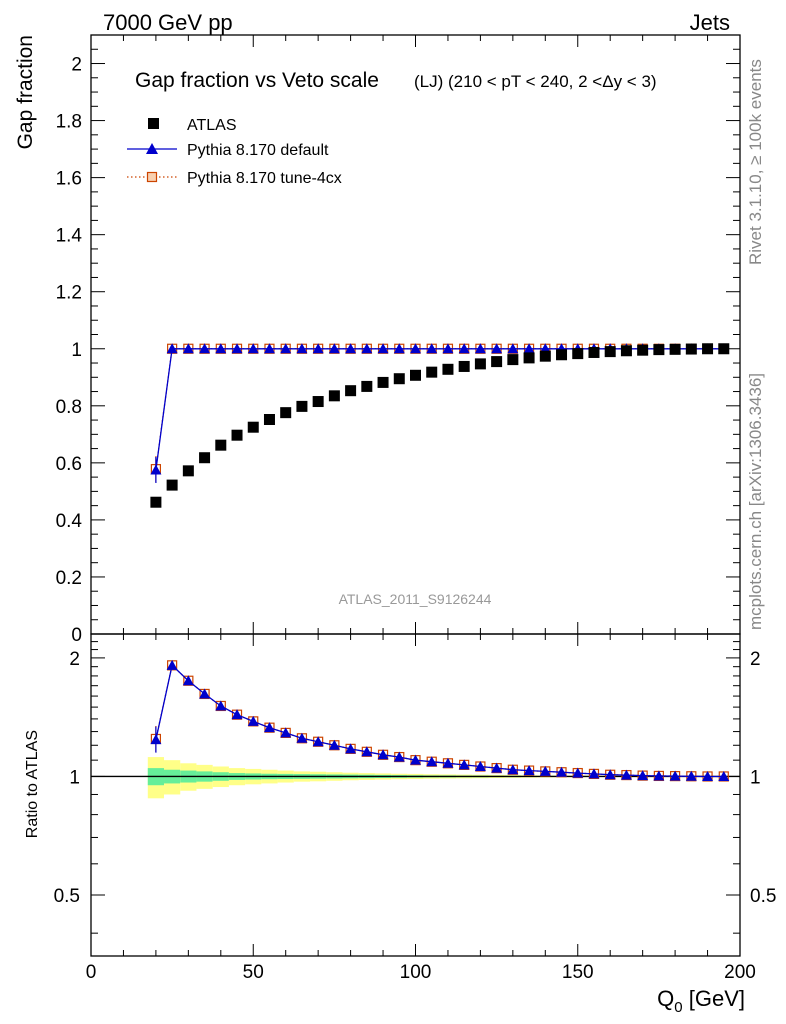 The height and width of the screenshot is (1024, 786). I want to click on y-tick-label-main: 2, so click(76, 65).